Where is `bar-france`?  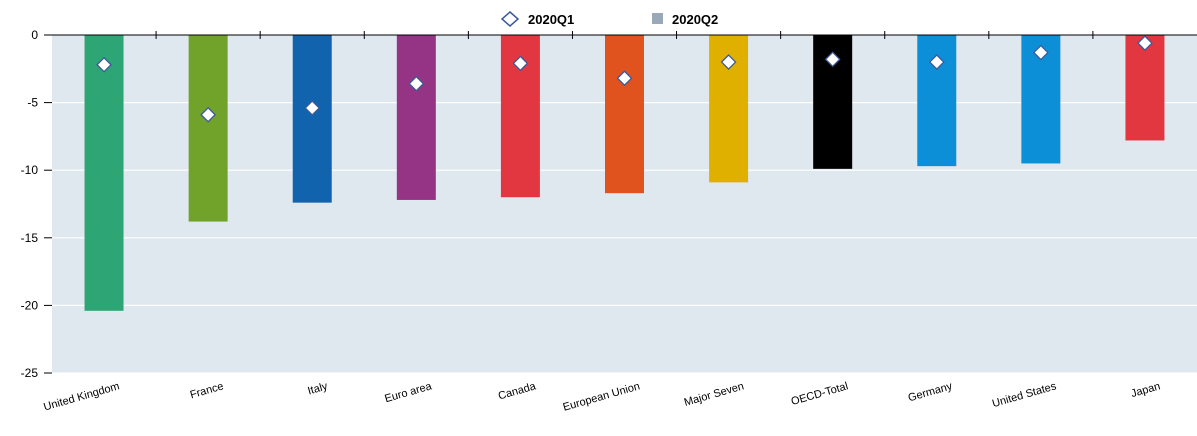
bar-france is located at coordinates (208, 128).